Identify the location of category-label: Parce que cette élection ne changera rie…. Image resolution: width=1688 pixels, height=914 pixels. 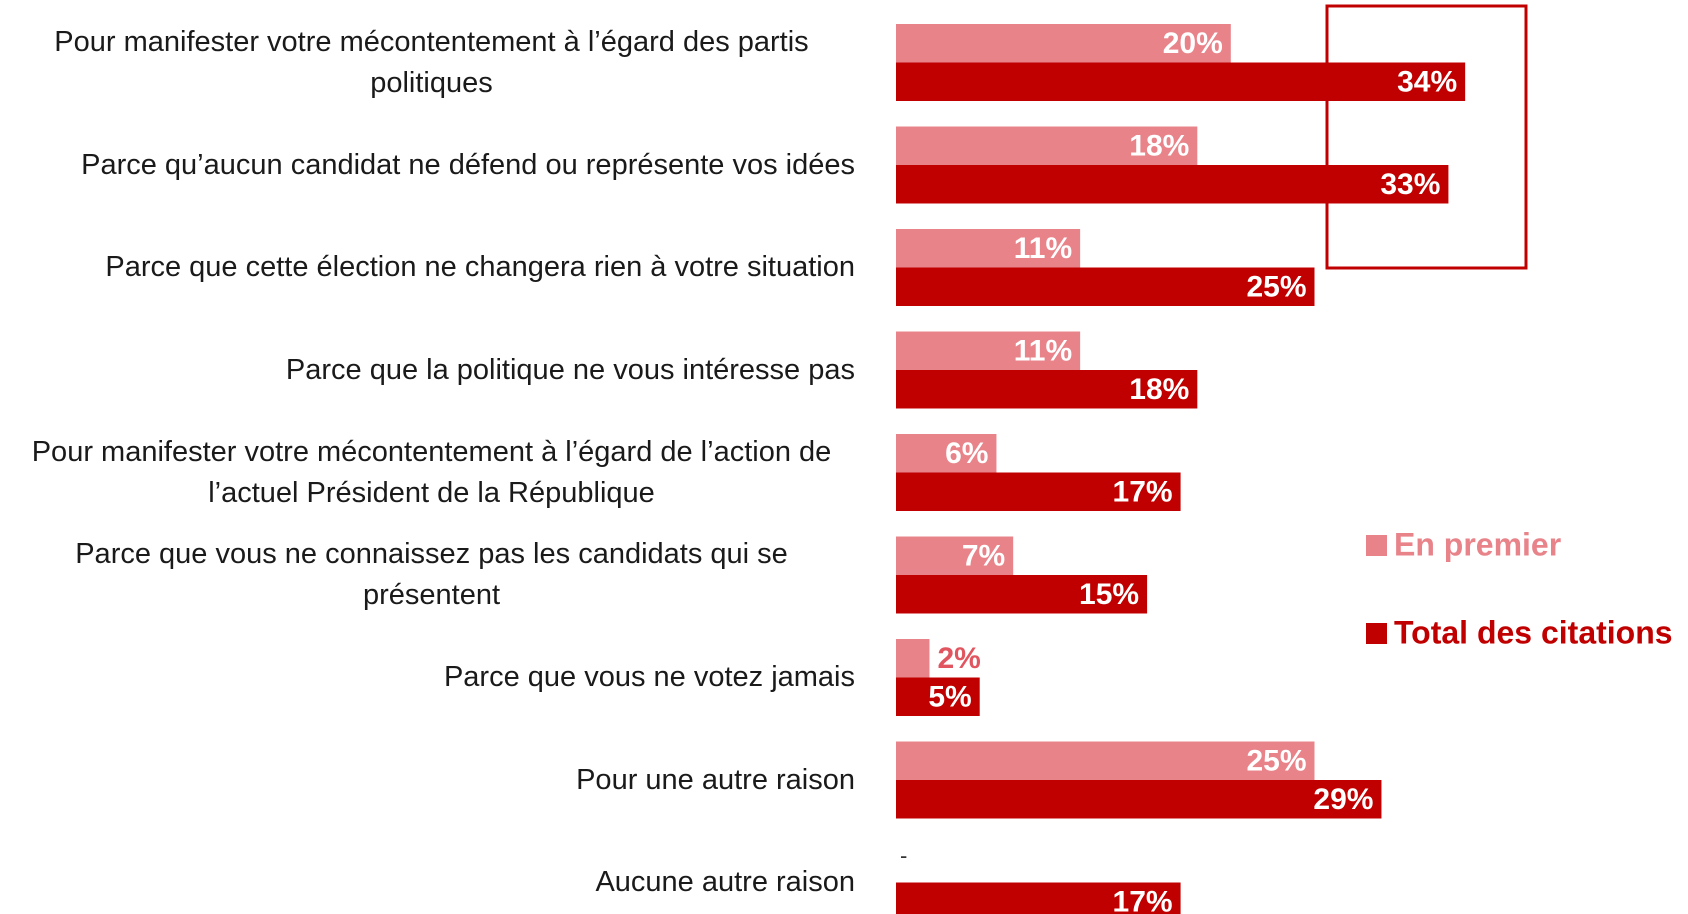
(480, 267).